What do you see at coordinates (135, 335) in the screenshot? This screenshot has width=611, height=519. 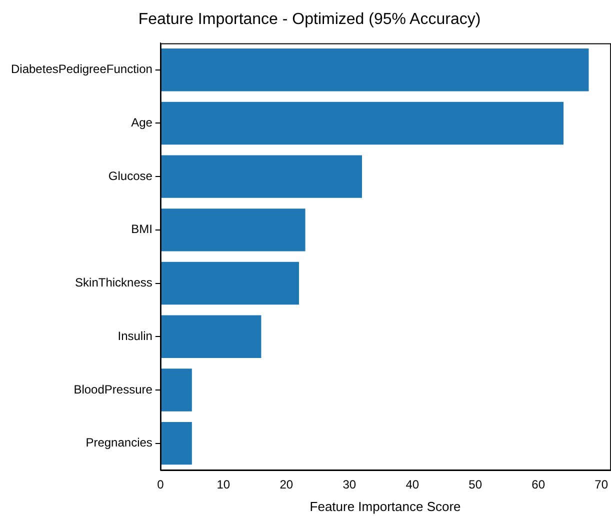 I see `y-tick-label: Insulin` at bounding box center [135, 335].